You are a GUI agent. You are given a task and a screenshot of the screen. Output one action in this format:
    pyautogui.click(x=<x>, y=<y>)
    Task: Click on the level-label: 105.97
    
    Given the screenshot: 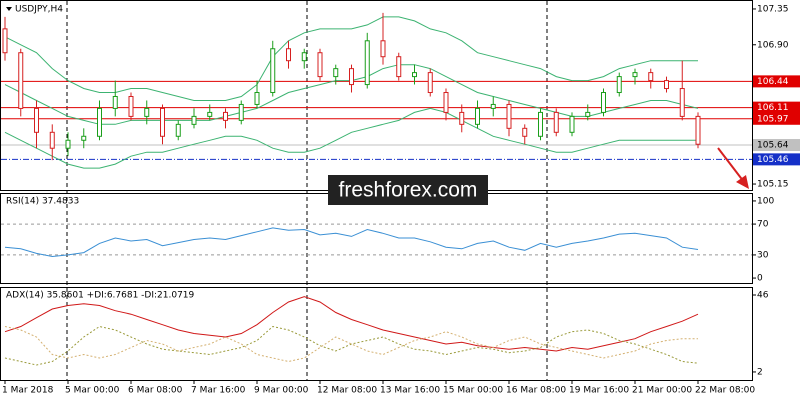 What is the action you would take?
    pyautogui.click(x=773, y=119)
    